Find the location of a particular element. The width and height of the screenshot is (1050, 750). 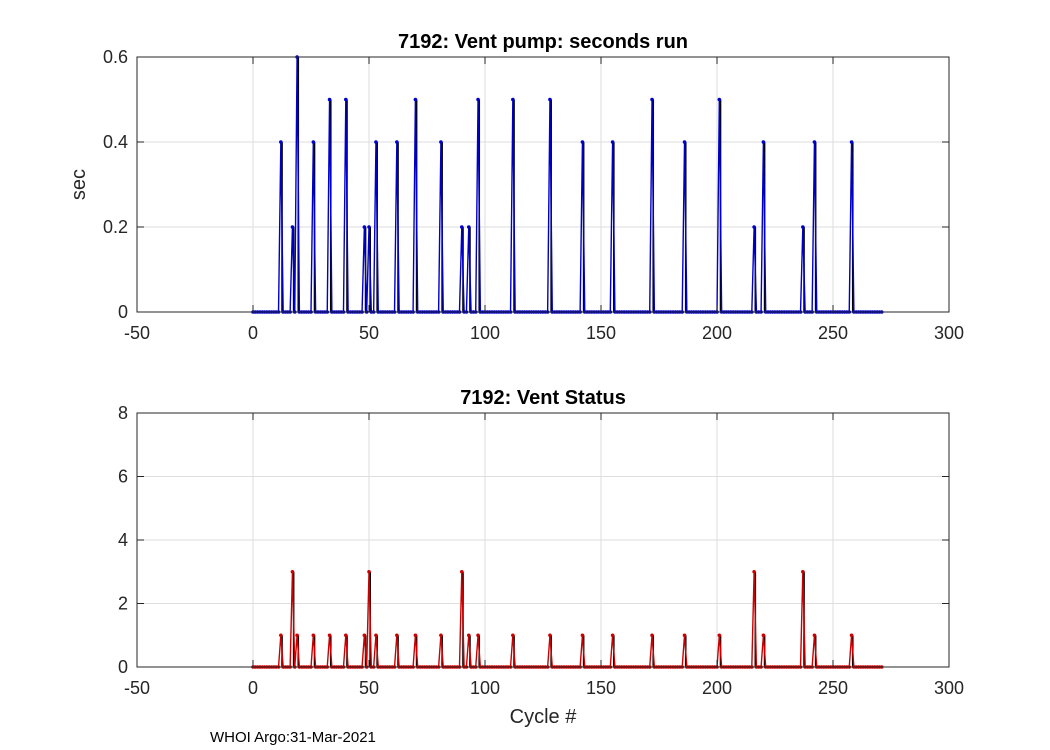

y-tick-label: 0.6 is located at coordinates (115, 57).